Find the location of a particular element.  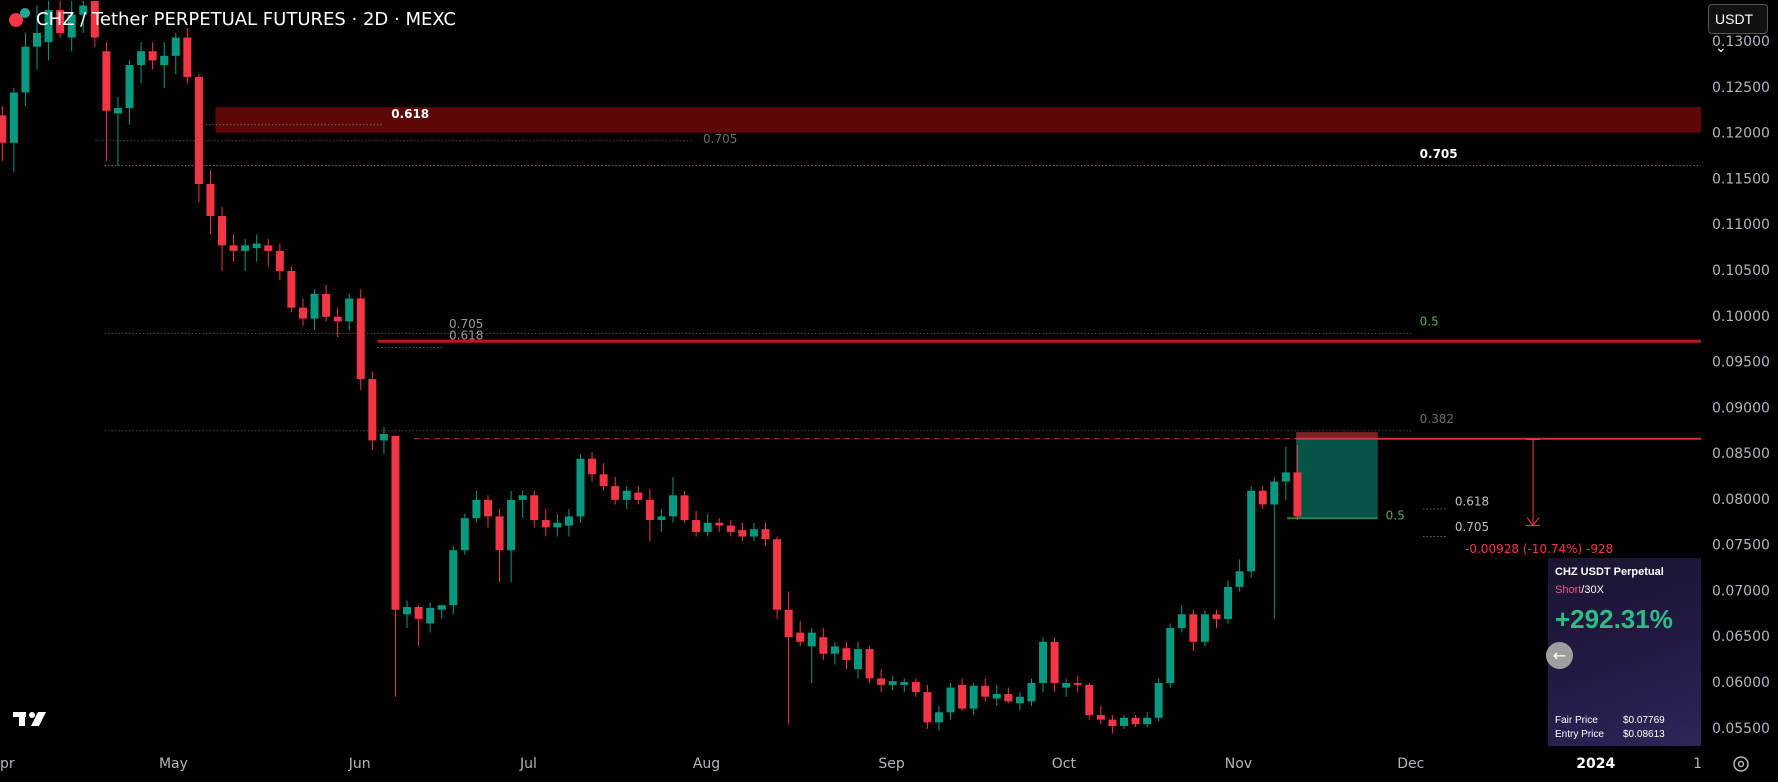

currency-select: USDT ⌄ is located at coordinates (1738, 29).